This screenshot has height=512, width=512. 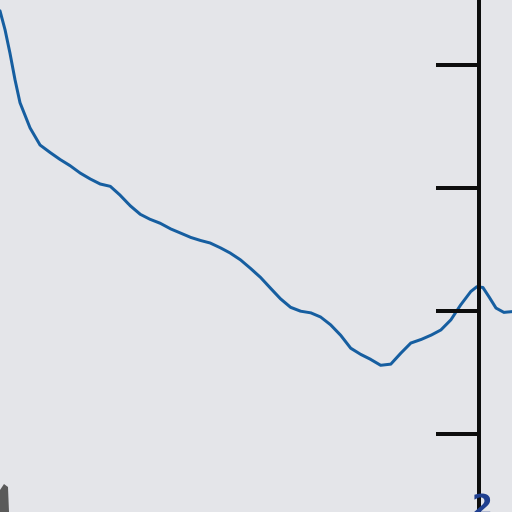 I want to click on tick-label: 2, so click(x=482, y=500).